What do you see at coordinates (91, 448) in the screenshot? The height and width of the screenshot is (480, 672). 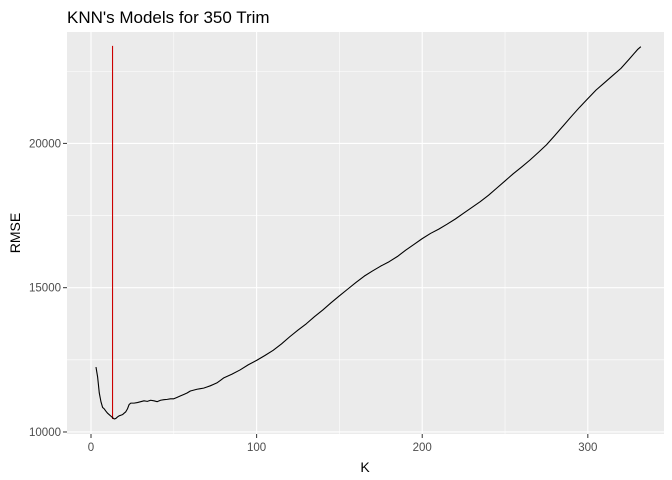 I see `x-tick-label: 0` at bounding box center [91, 448].